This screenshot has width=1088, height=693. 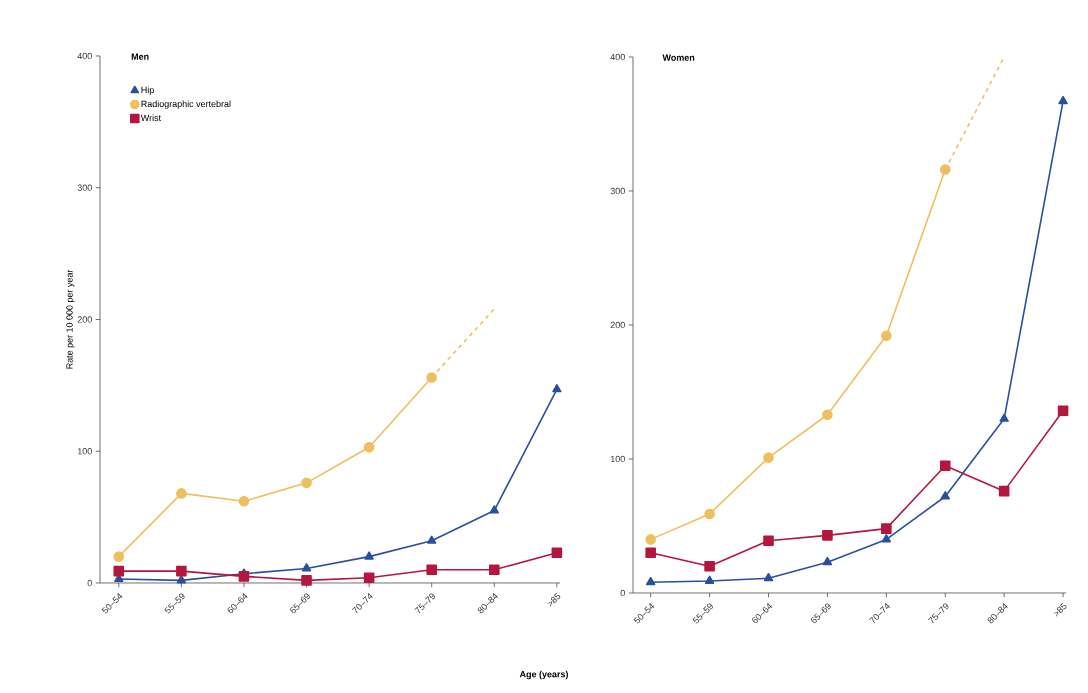 What do you see at coordinates (70, 319) in the screenshot?
I see `y-axis-title: Rate per 10 000 per year` at bounding box center [70, 319].